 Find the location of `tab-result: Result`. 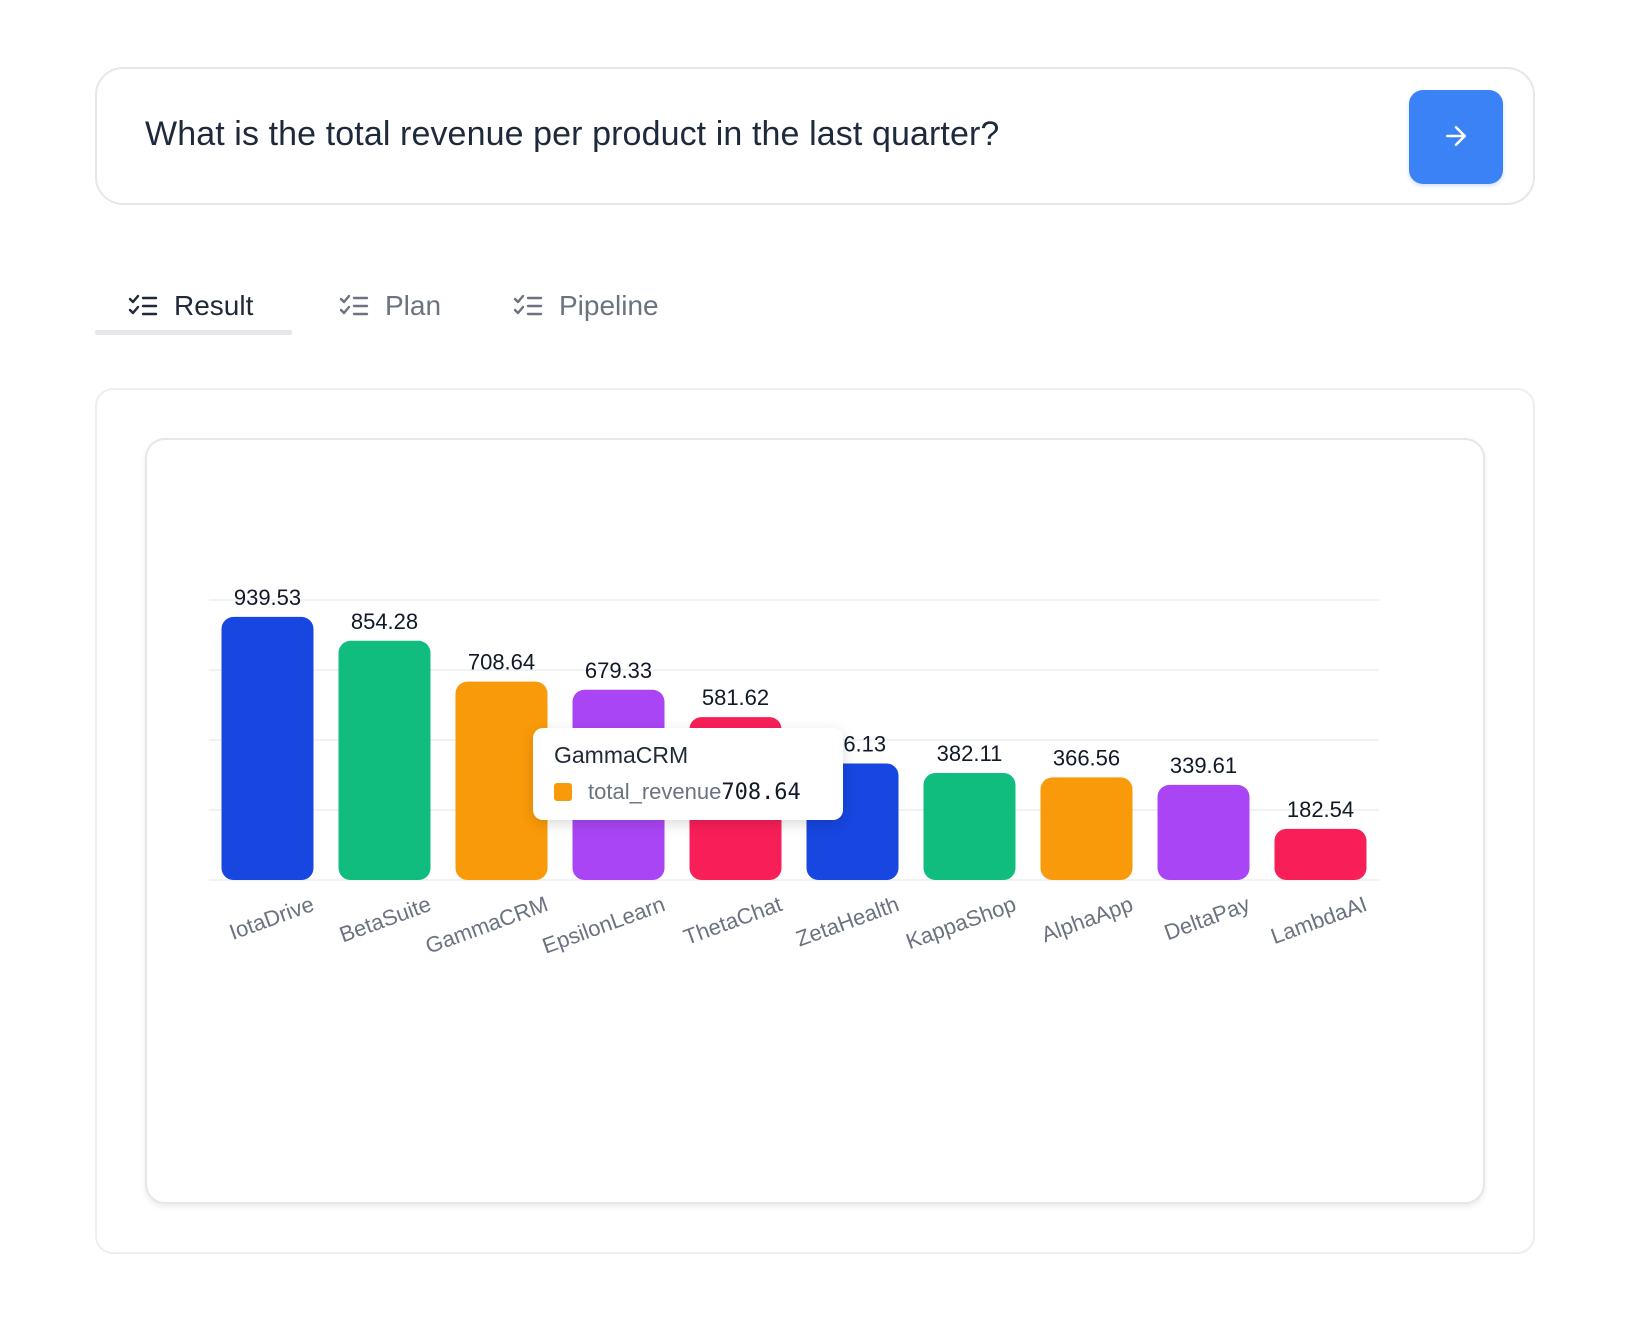

tab-result: Result is located at coordinates (190, 306).